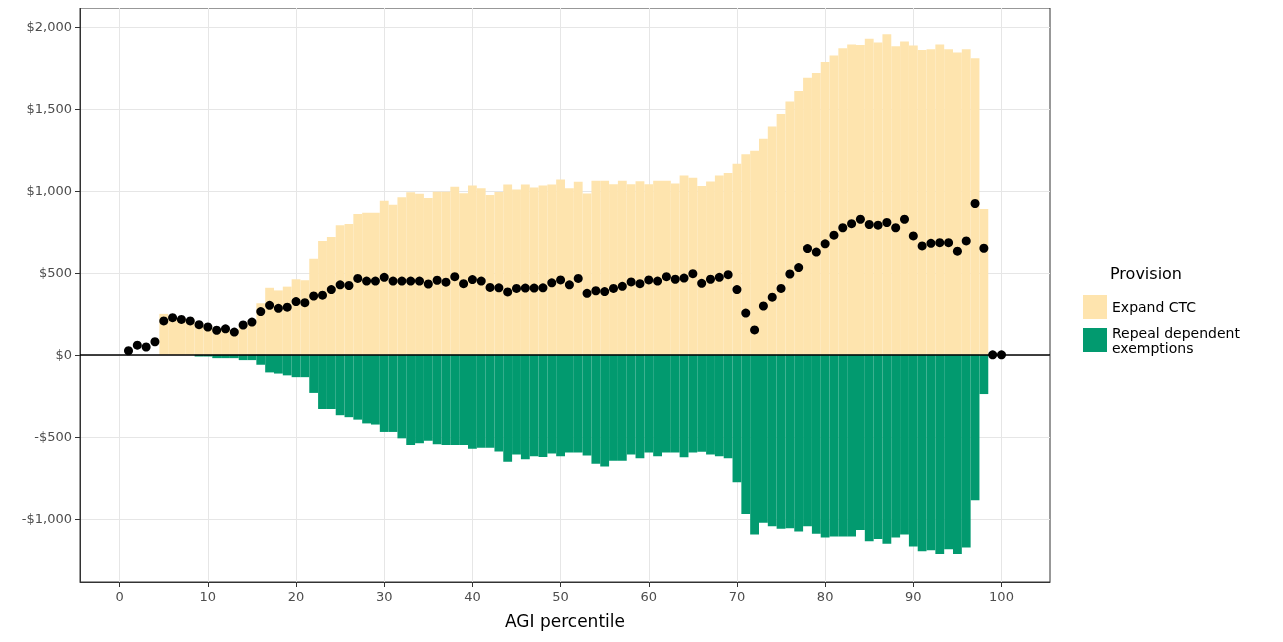 The width and height of the screenshot is (1283, 642). I want to click on x-tick-label: 90, so click(913, 596).